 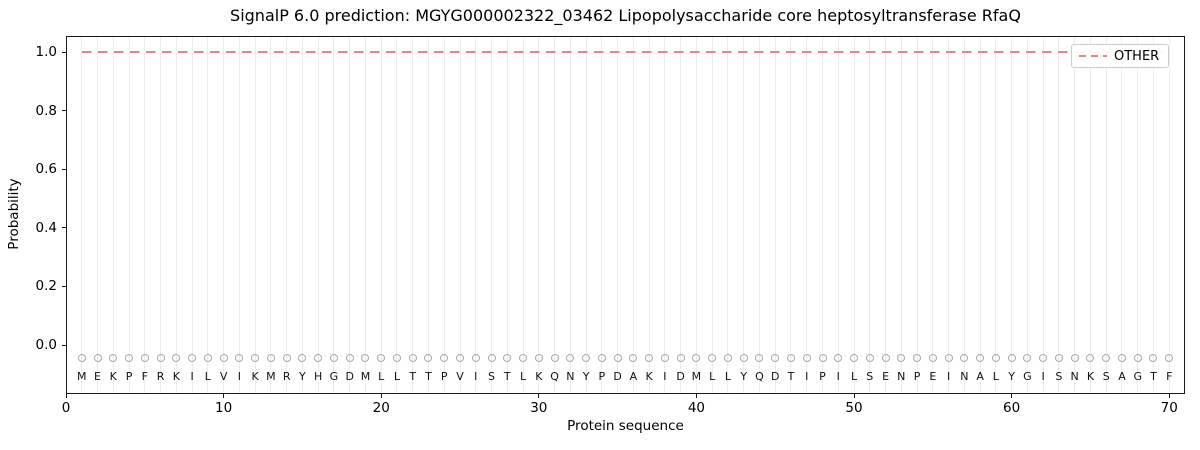 What do you see at coordinates (791, 376) in the screenshot?
I see `residue-letter: T` at bounding box center [791, 376].